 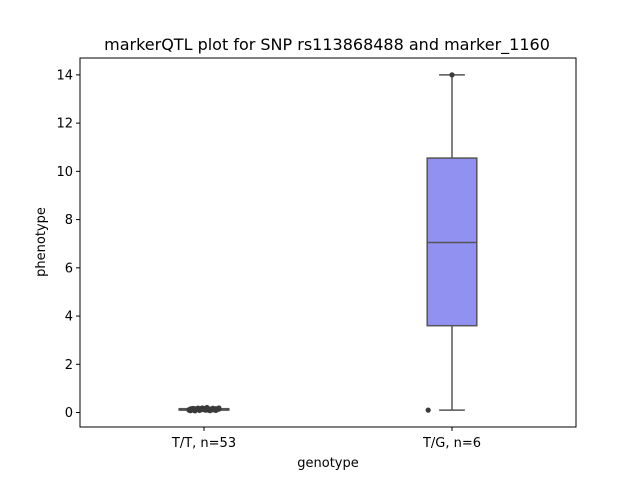 What do you see at coordinates (64, 172) in the screenshot?
I see `y-tick-label: 10` at bounding box center [64, 172].